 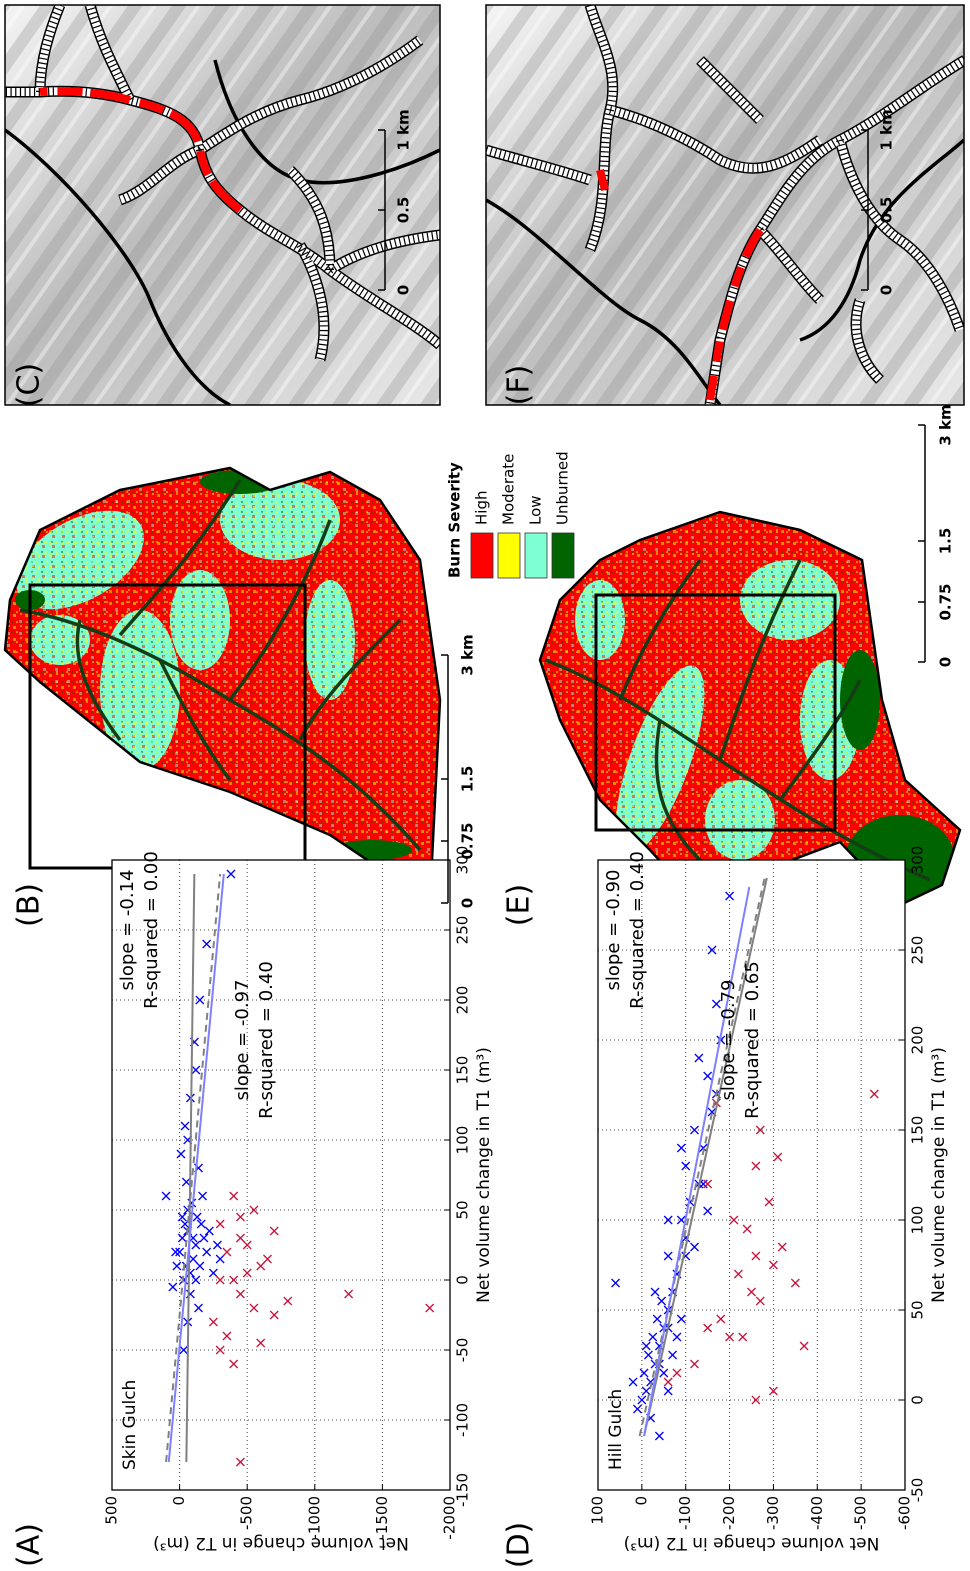 What do you see at coordinates (247, 1513) in the screenshot?
I see `y-tick-label: -500` at bounding box center [247, 1513].